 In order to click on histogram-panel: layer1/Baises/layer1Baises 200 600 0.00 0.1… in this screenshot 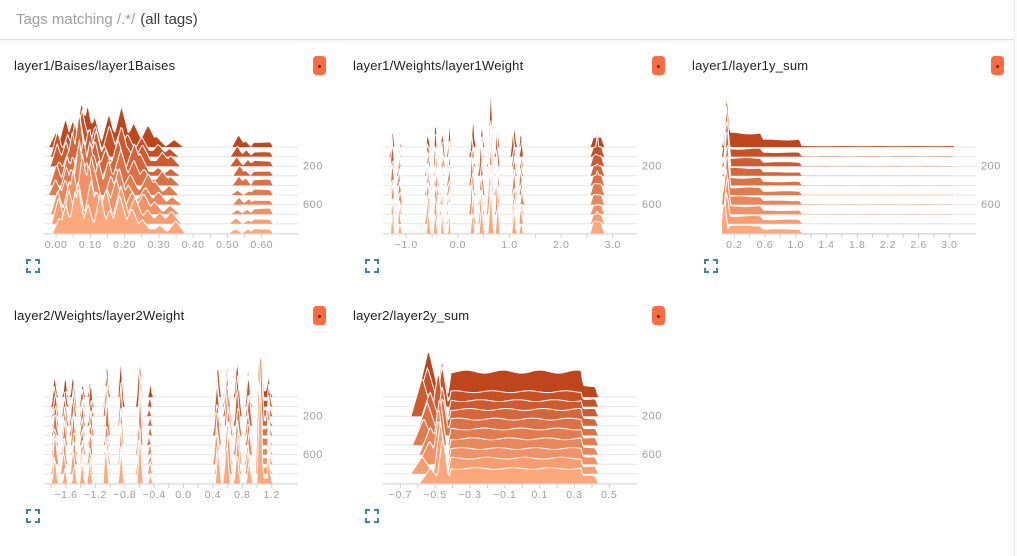, I will do `click(169, 170)`.